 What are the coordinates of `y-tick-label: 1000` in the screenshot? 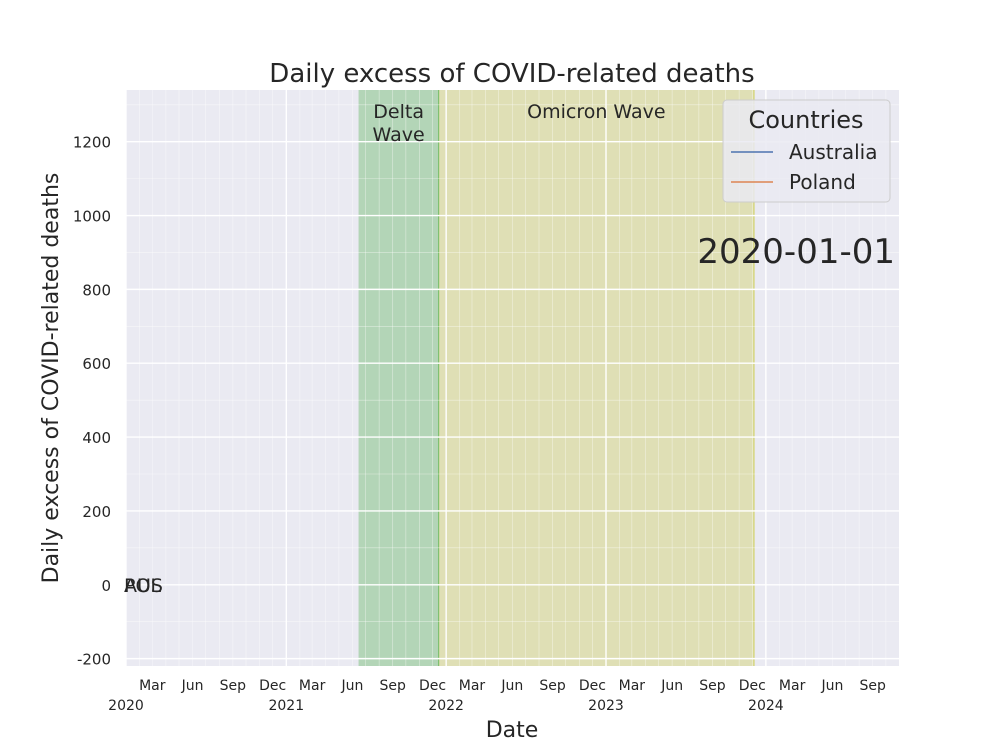 It's located at (92, 217).